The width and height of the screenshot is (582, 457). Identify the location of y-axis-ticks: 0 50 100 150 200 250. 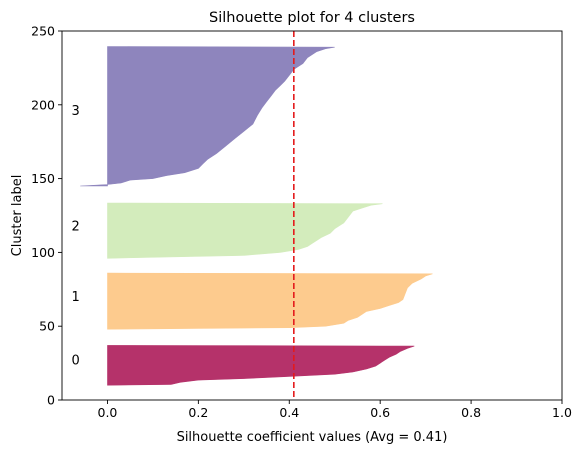
(46, 216).